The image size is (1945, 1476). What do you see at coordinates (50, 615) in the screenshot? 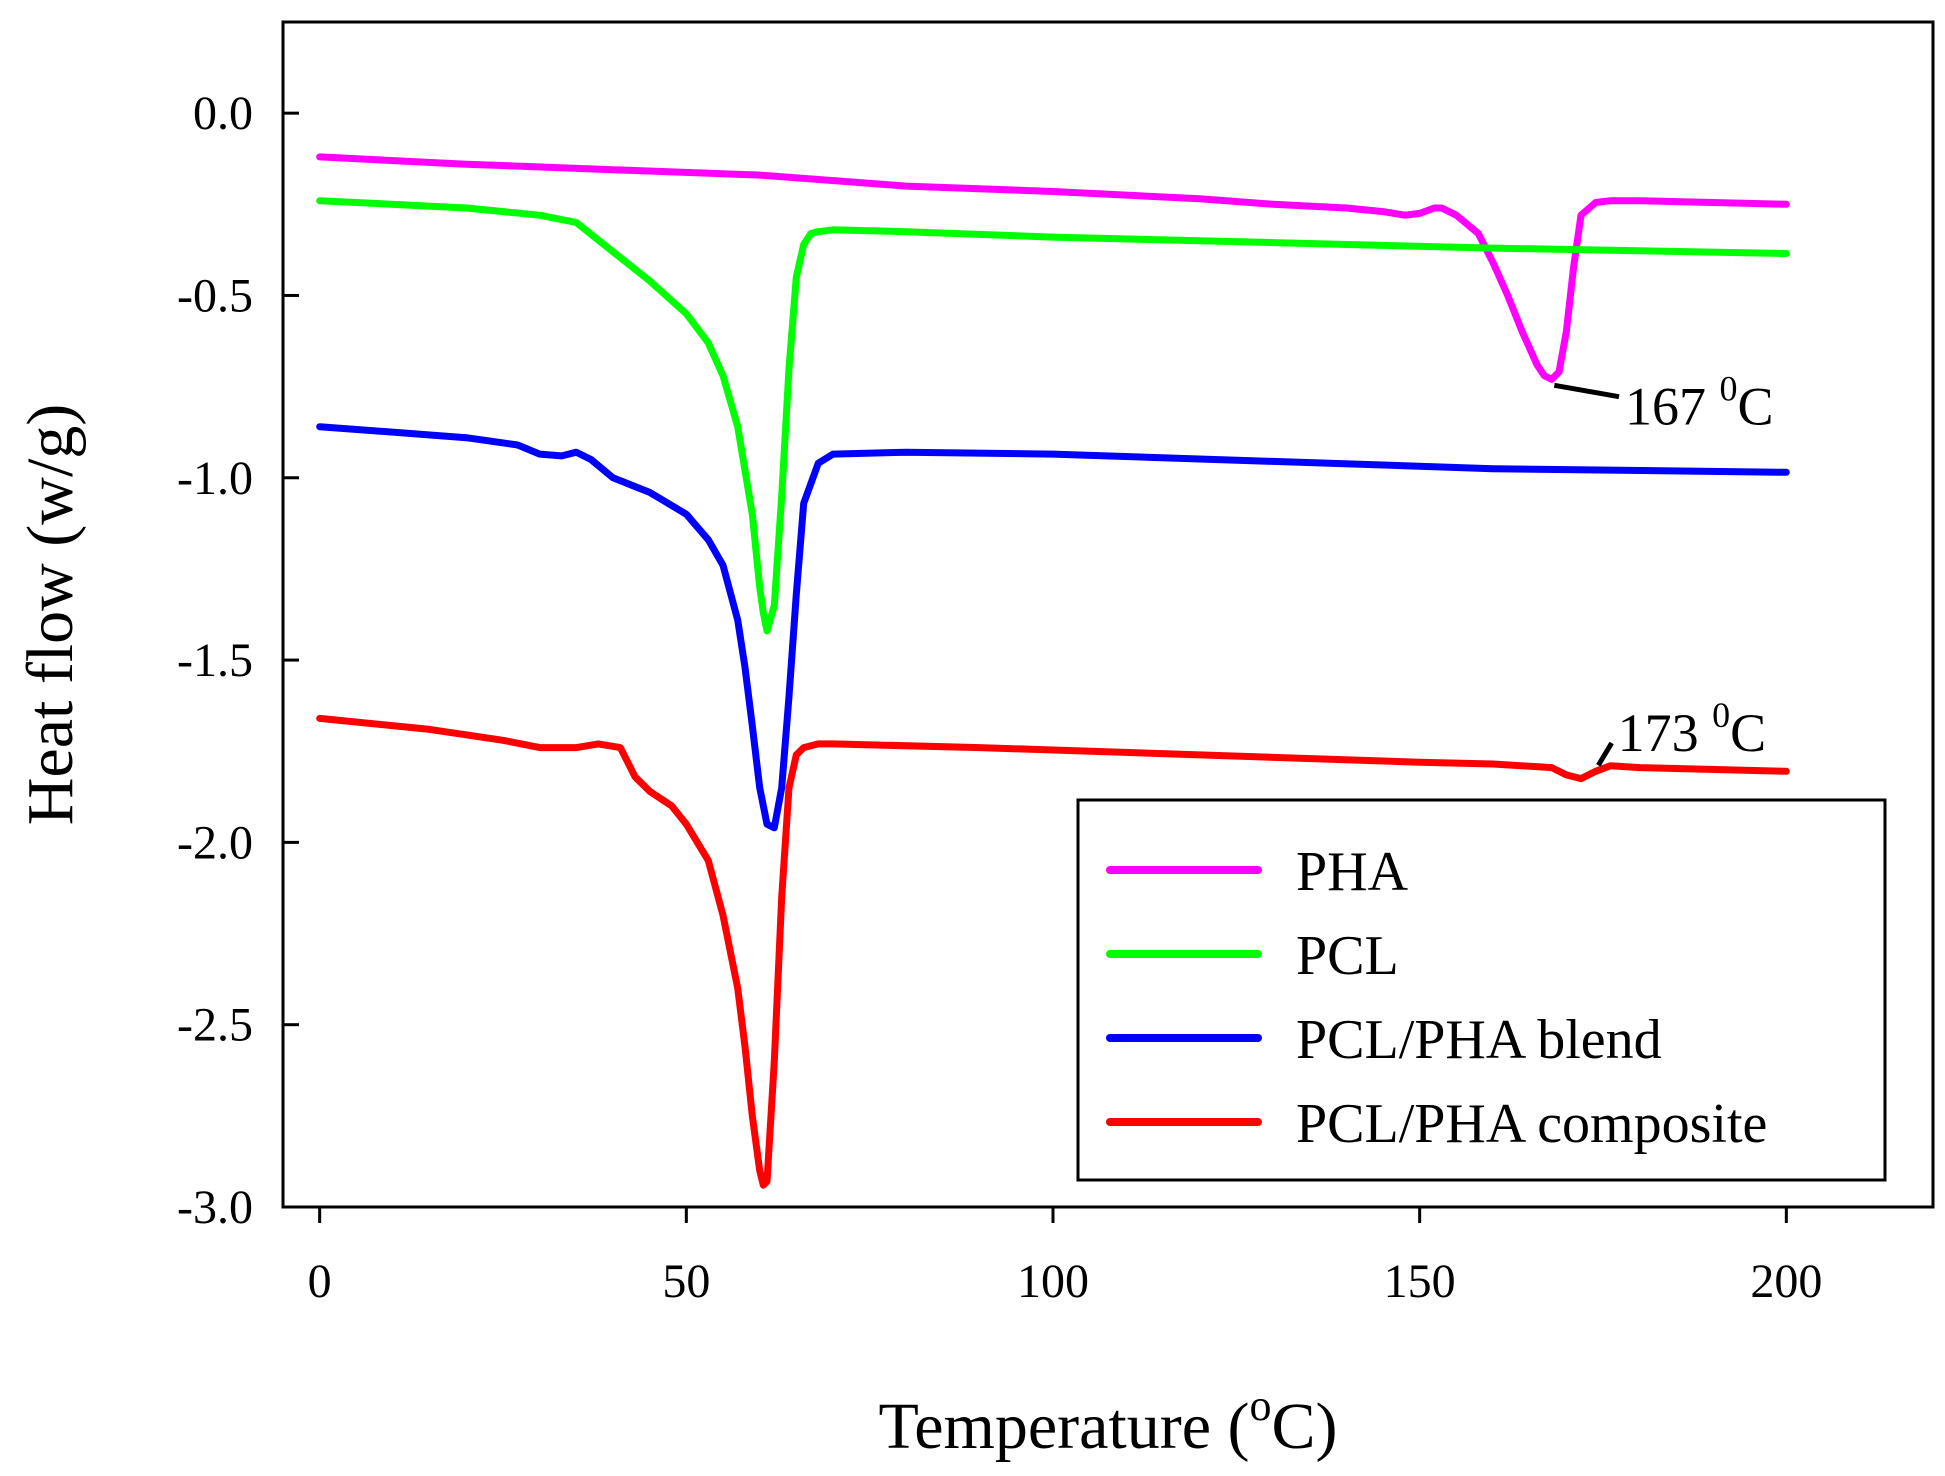
I see `y-axis-title: Heat flow (w/g)` at bounding box center [50, 615].